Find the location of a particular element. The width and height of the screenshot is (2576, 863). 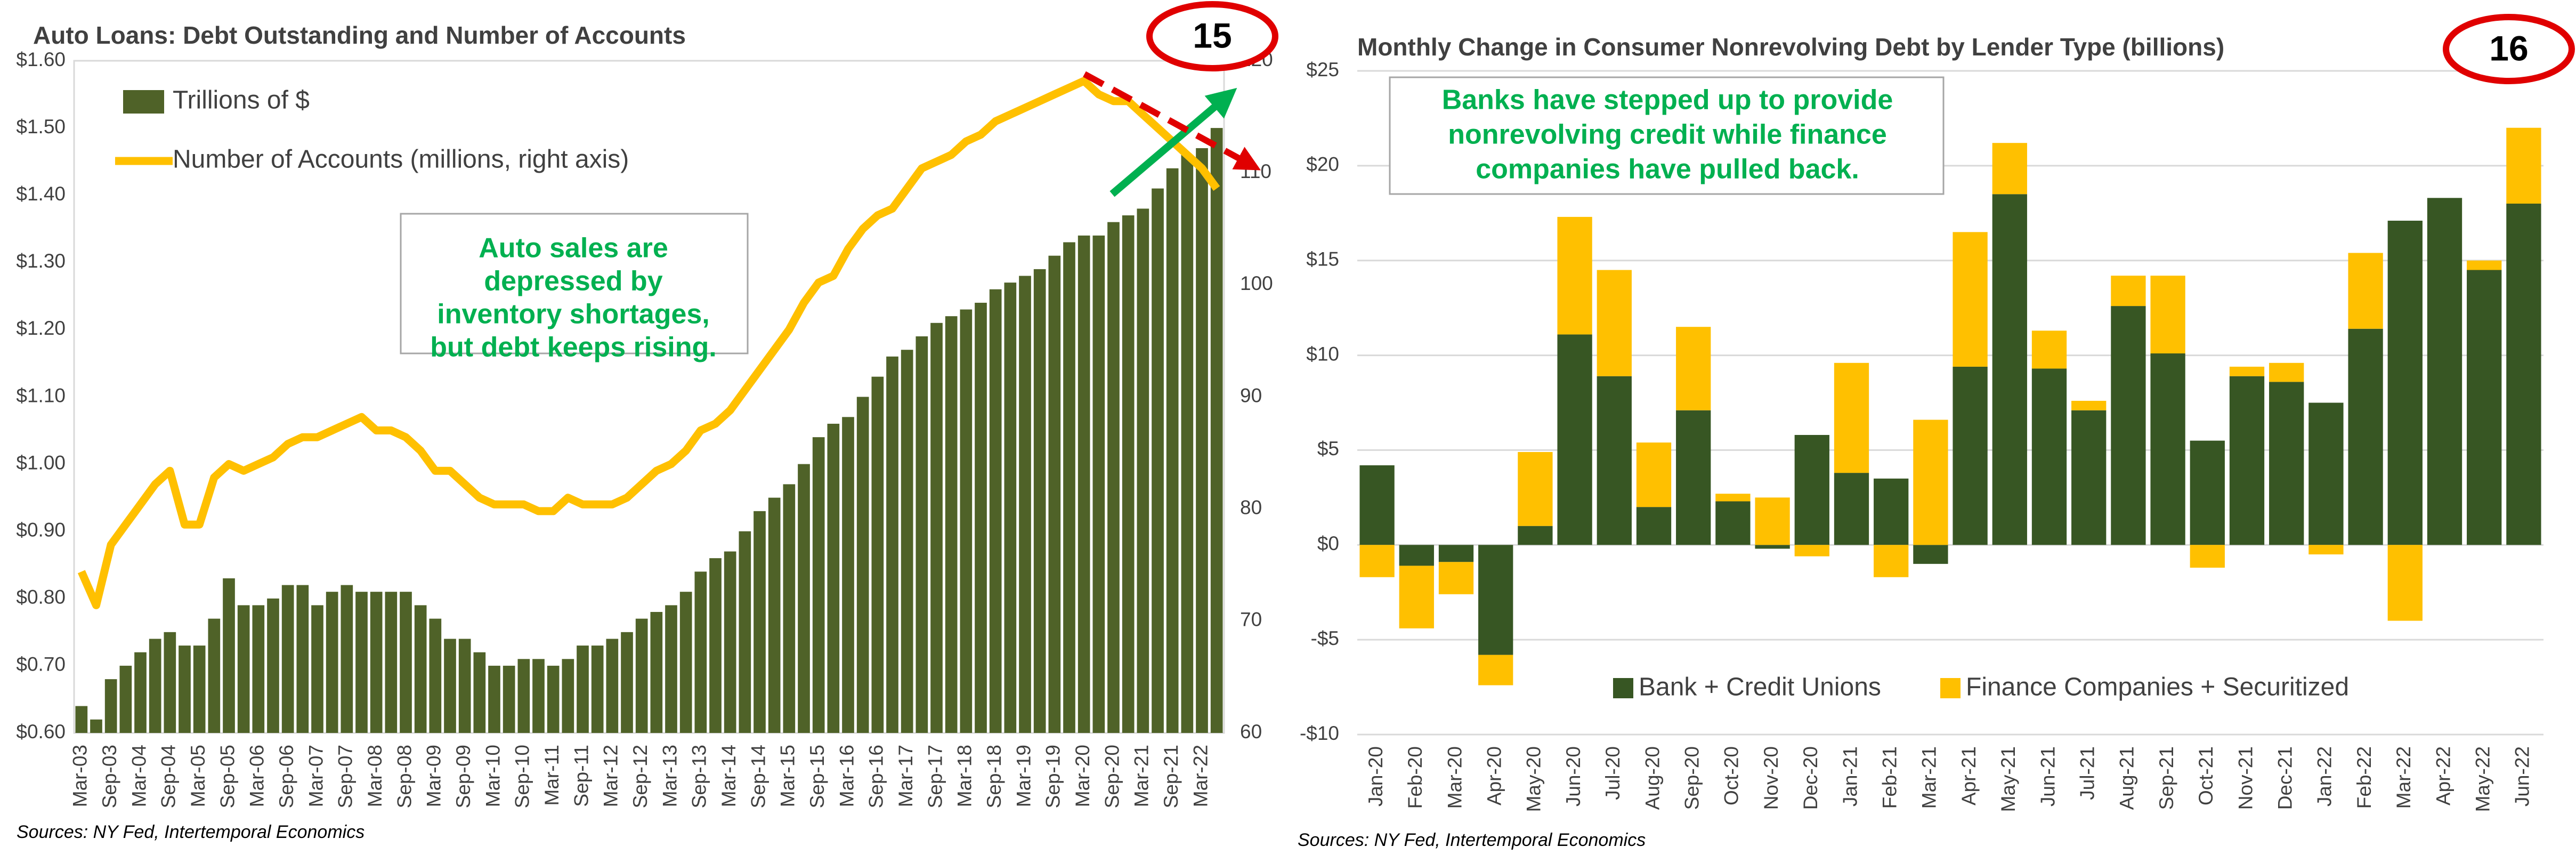

y-tick-label: -$5 is located at coordinates (1325, 638).